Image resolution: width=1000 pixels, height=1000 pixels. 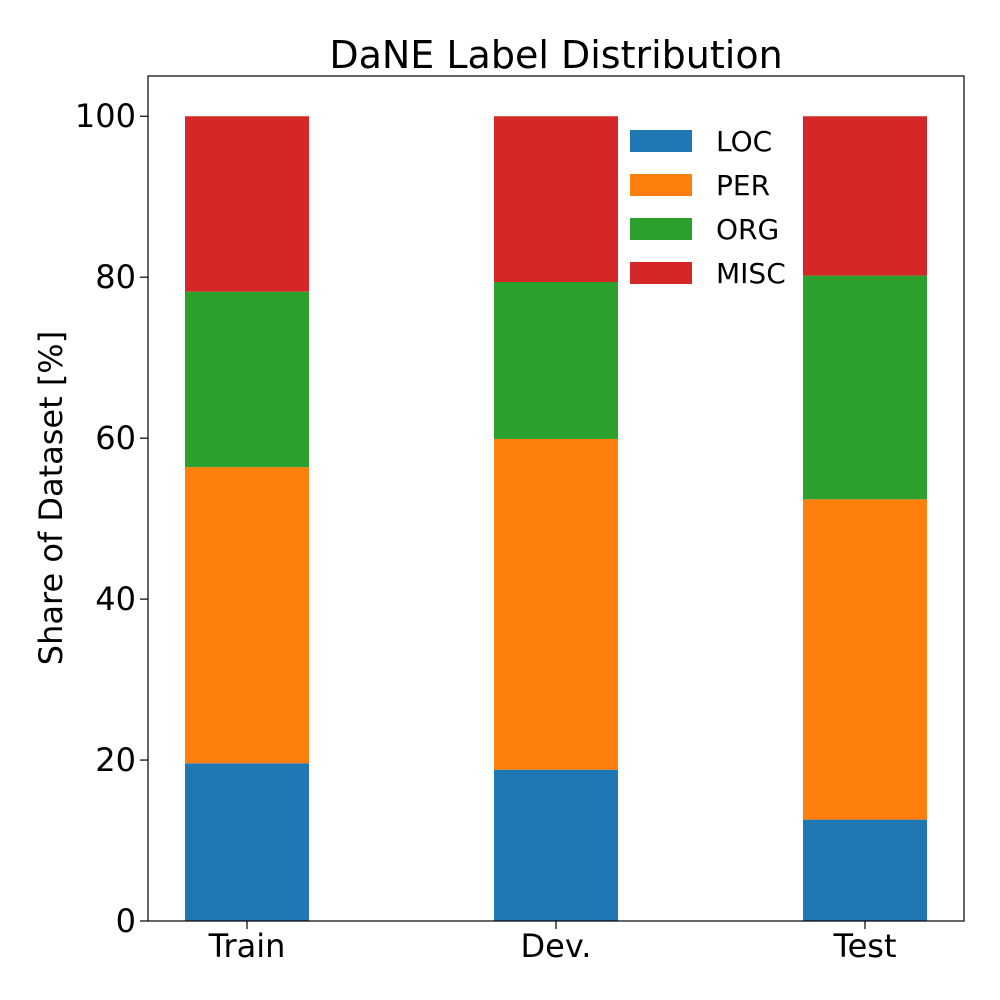 I want to click on y-tick-label: 40, so click(x=115, y=599).